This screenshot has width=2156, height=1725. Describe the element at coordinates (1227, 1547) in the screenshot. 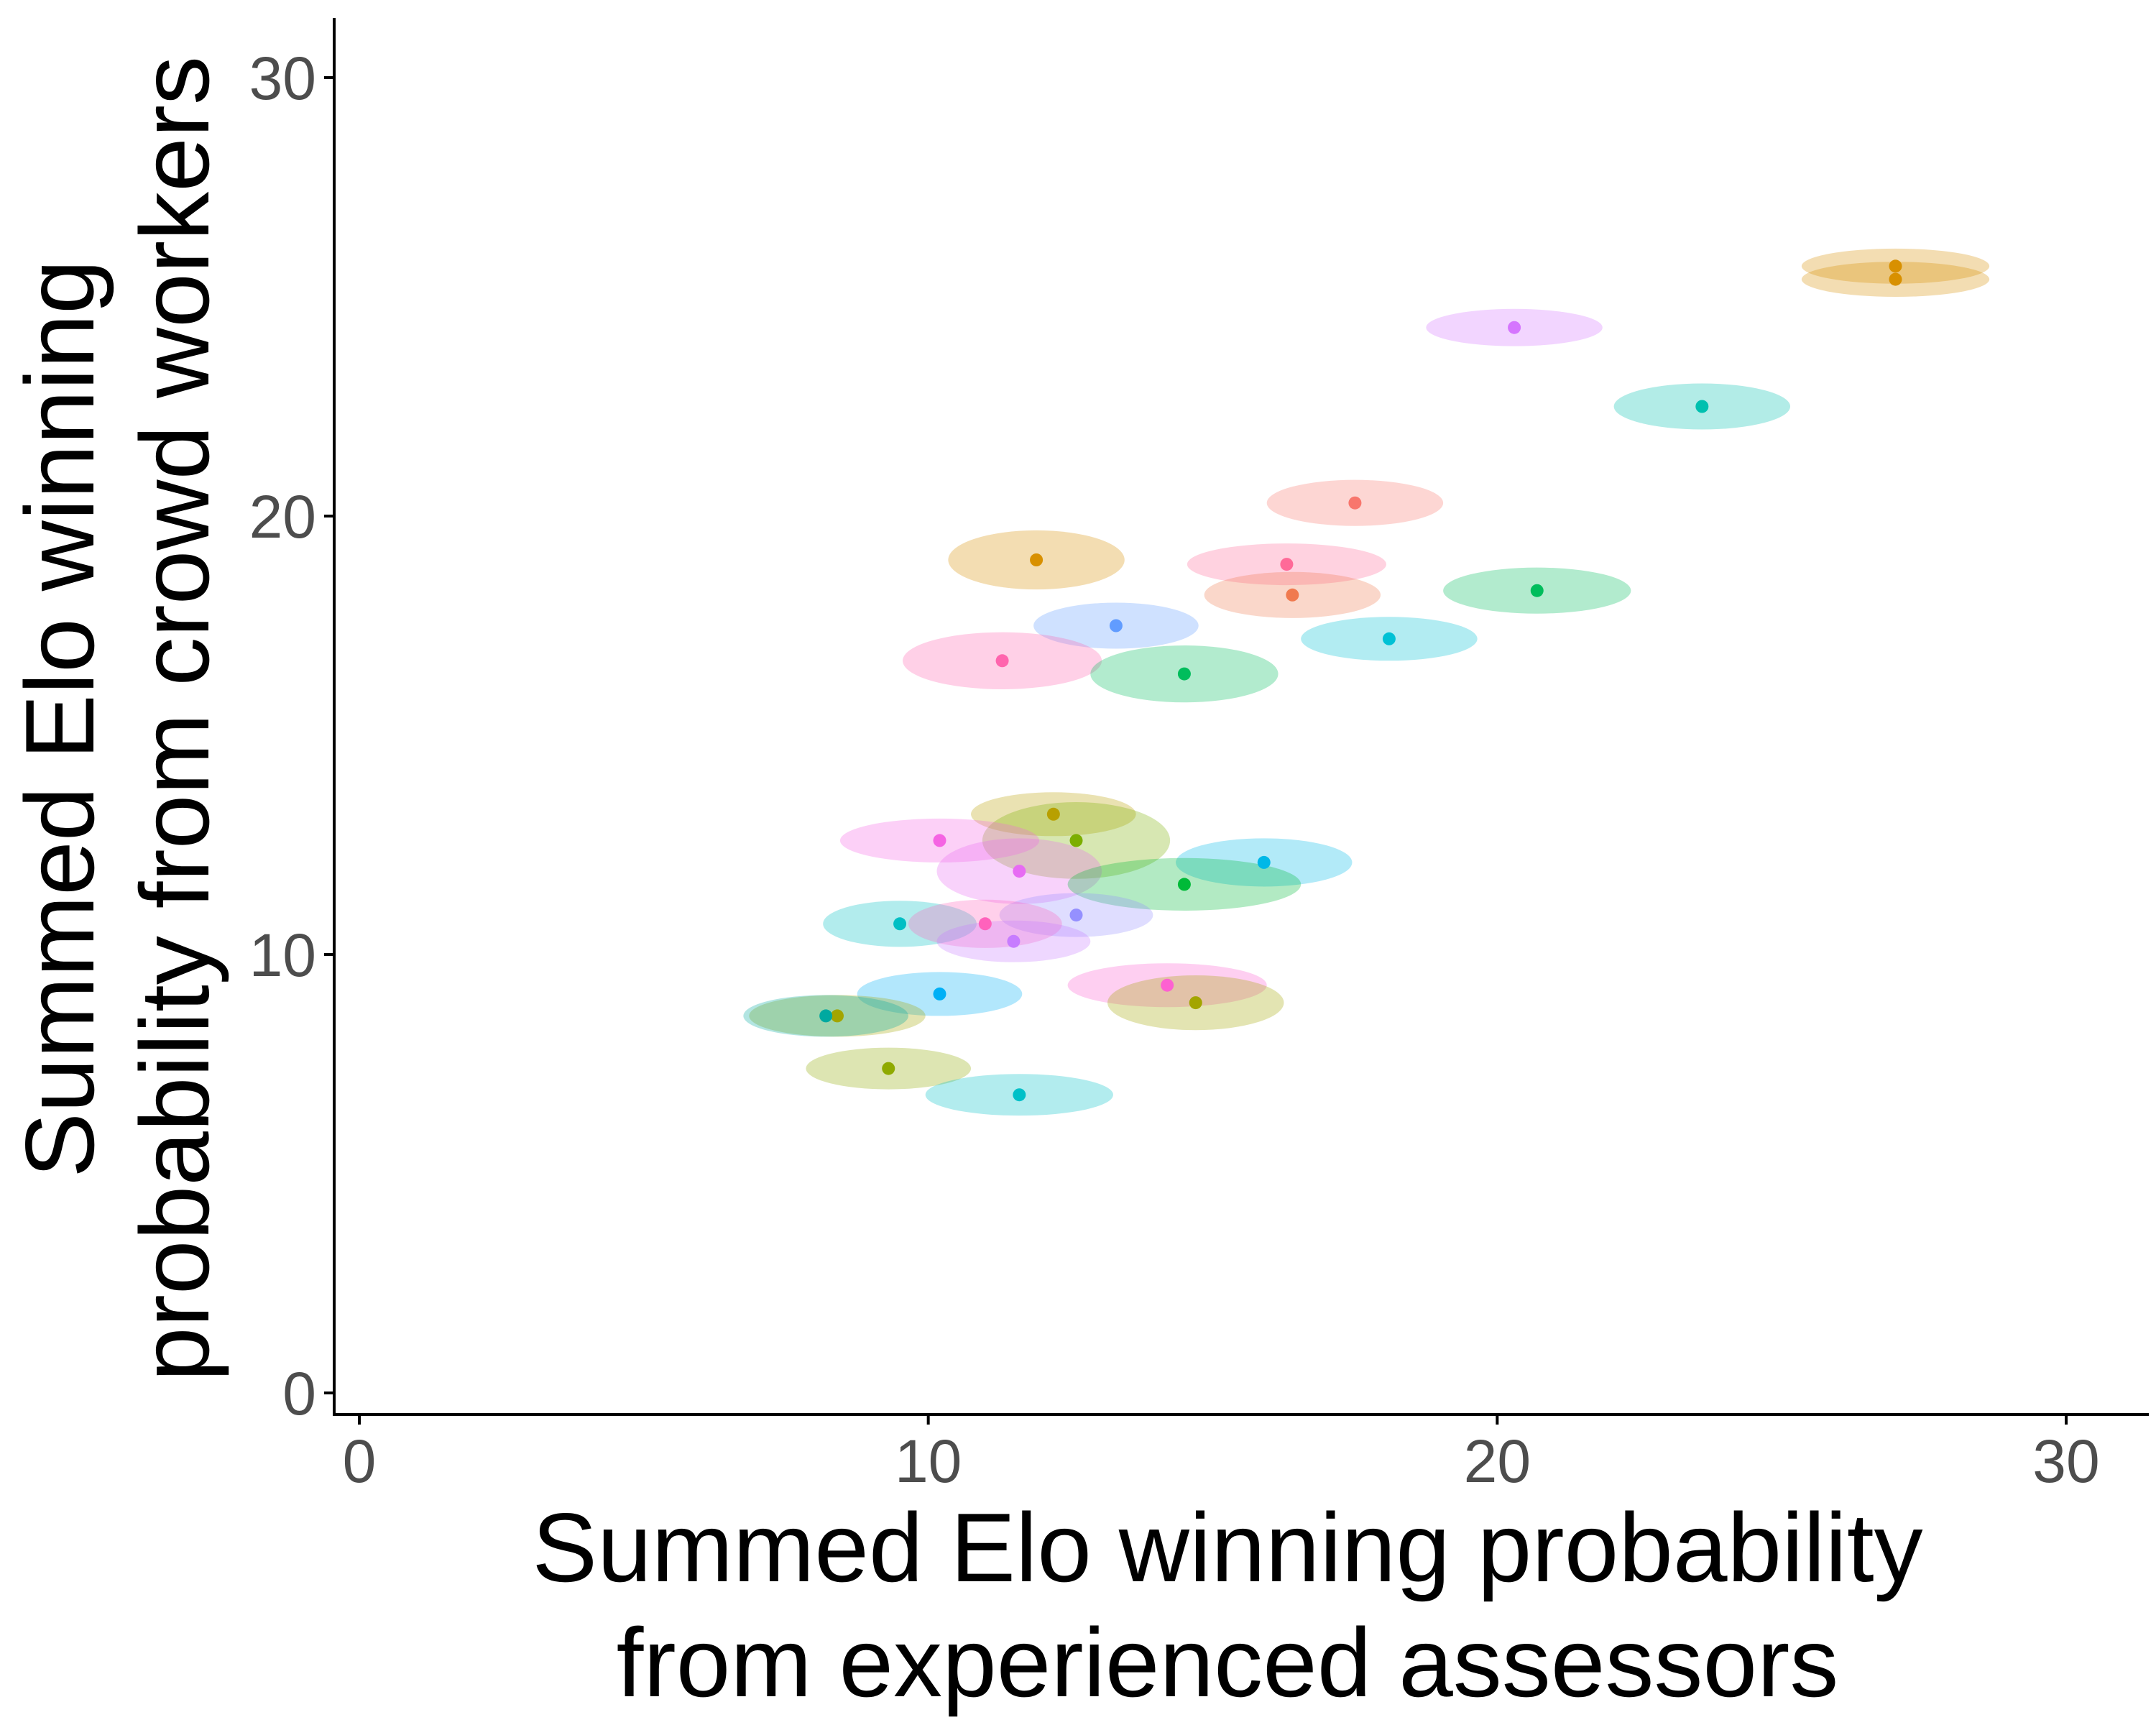

I see `x-axis-title-line-1: Summed Elo winning probability` at that location.